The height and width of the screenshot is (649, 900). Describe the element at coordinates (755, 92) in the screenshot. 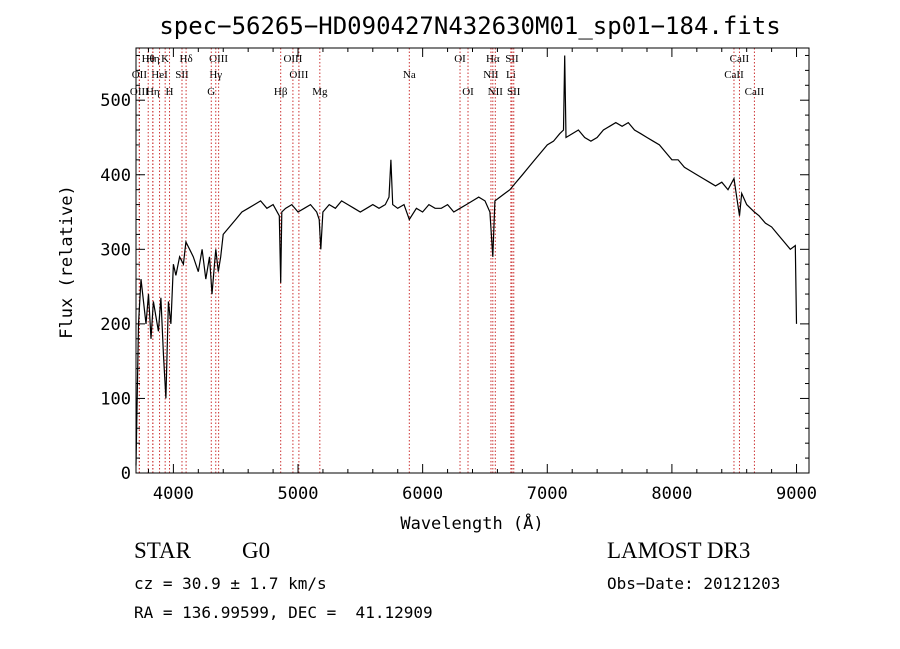

I see `line-label-28: CaII` at that location.